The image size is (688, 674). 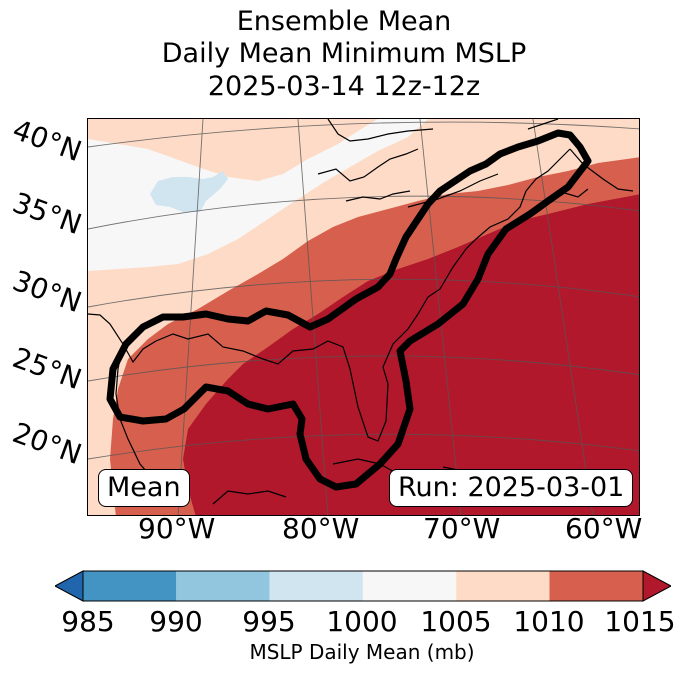 What do you see at coordinates (604, 528) in the screenshot?
I see `lon-label-60w: 60°W` at bounding box center [604, 528].